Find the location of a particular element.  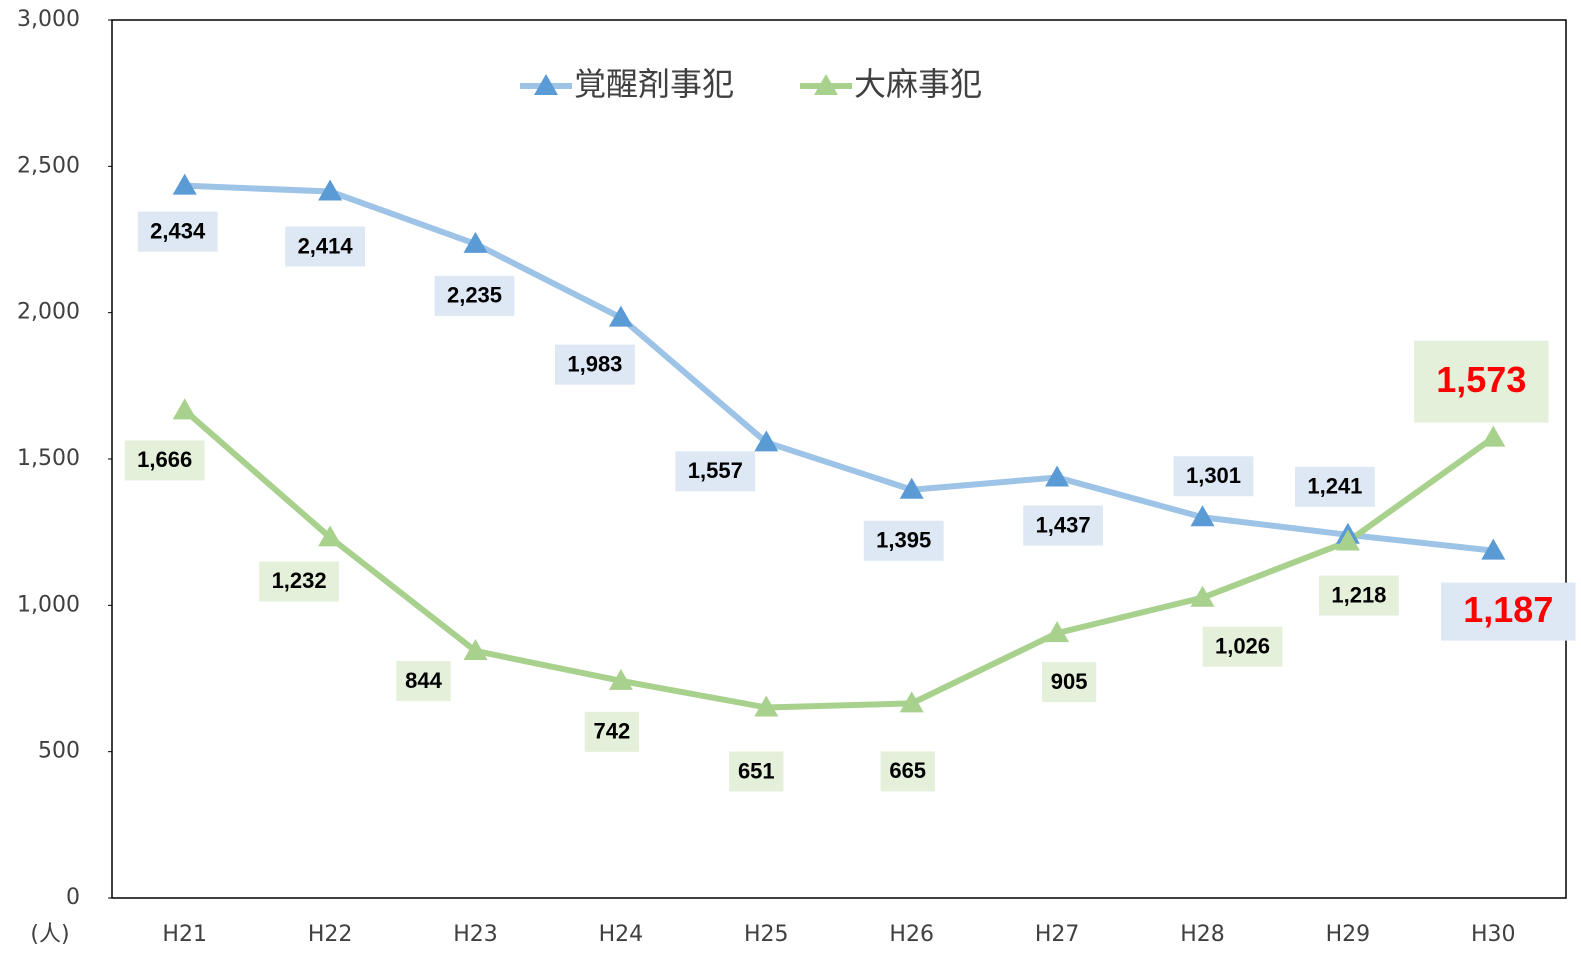

value-label: 665 is located at coordinates (907, 770).